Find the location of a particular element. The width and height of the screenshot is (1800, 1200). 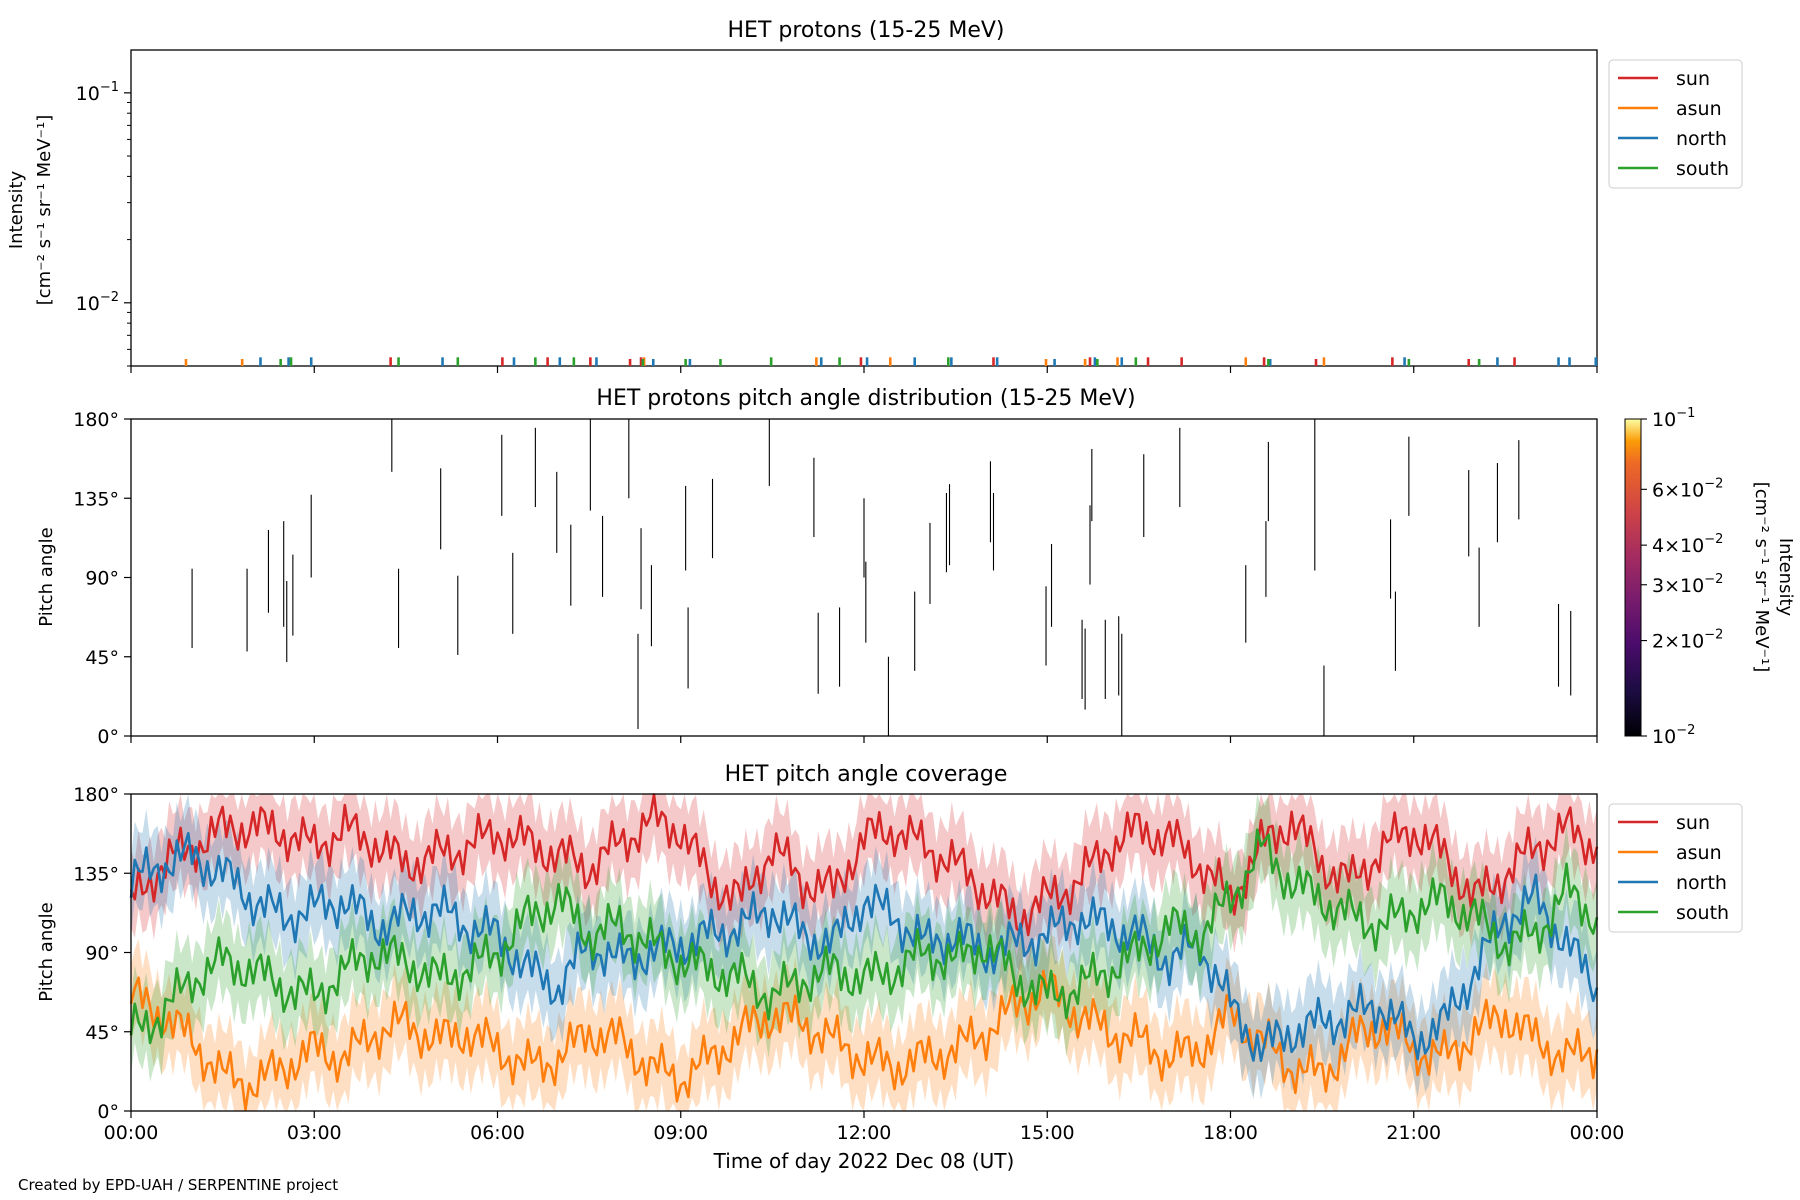

panel3-legend-label-south: south is located at coordinates (1702, 913).